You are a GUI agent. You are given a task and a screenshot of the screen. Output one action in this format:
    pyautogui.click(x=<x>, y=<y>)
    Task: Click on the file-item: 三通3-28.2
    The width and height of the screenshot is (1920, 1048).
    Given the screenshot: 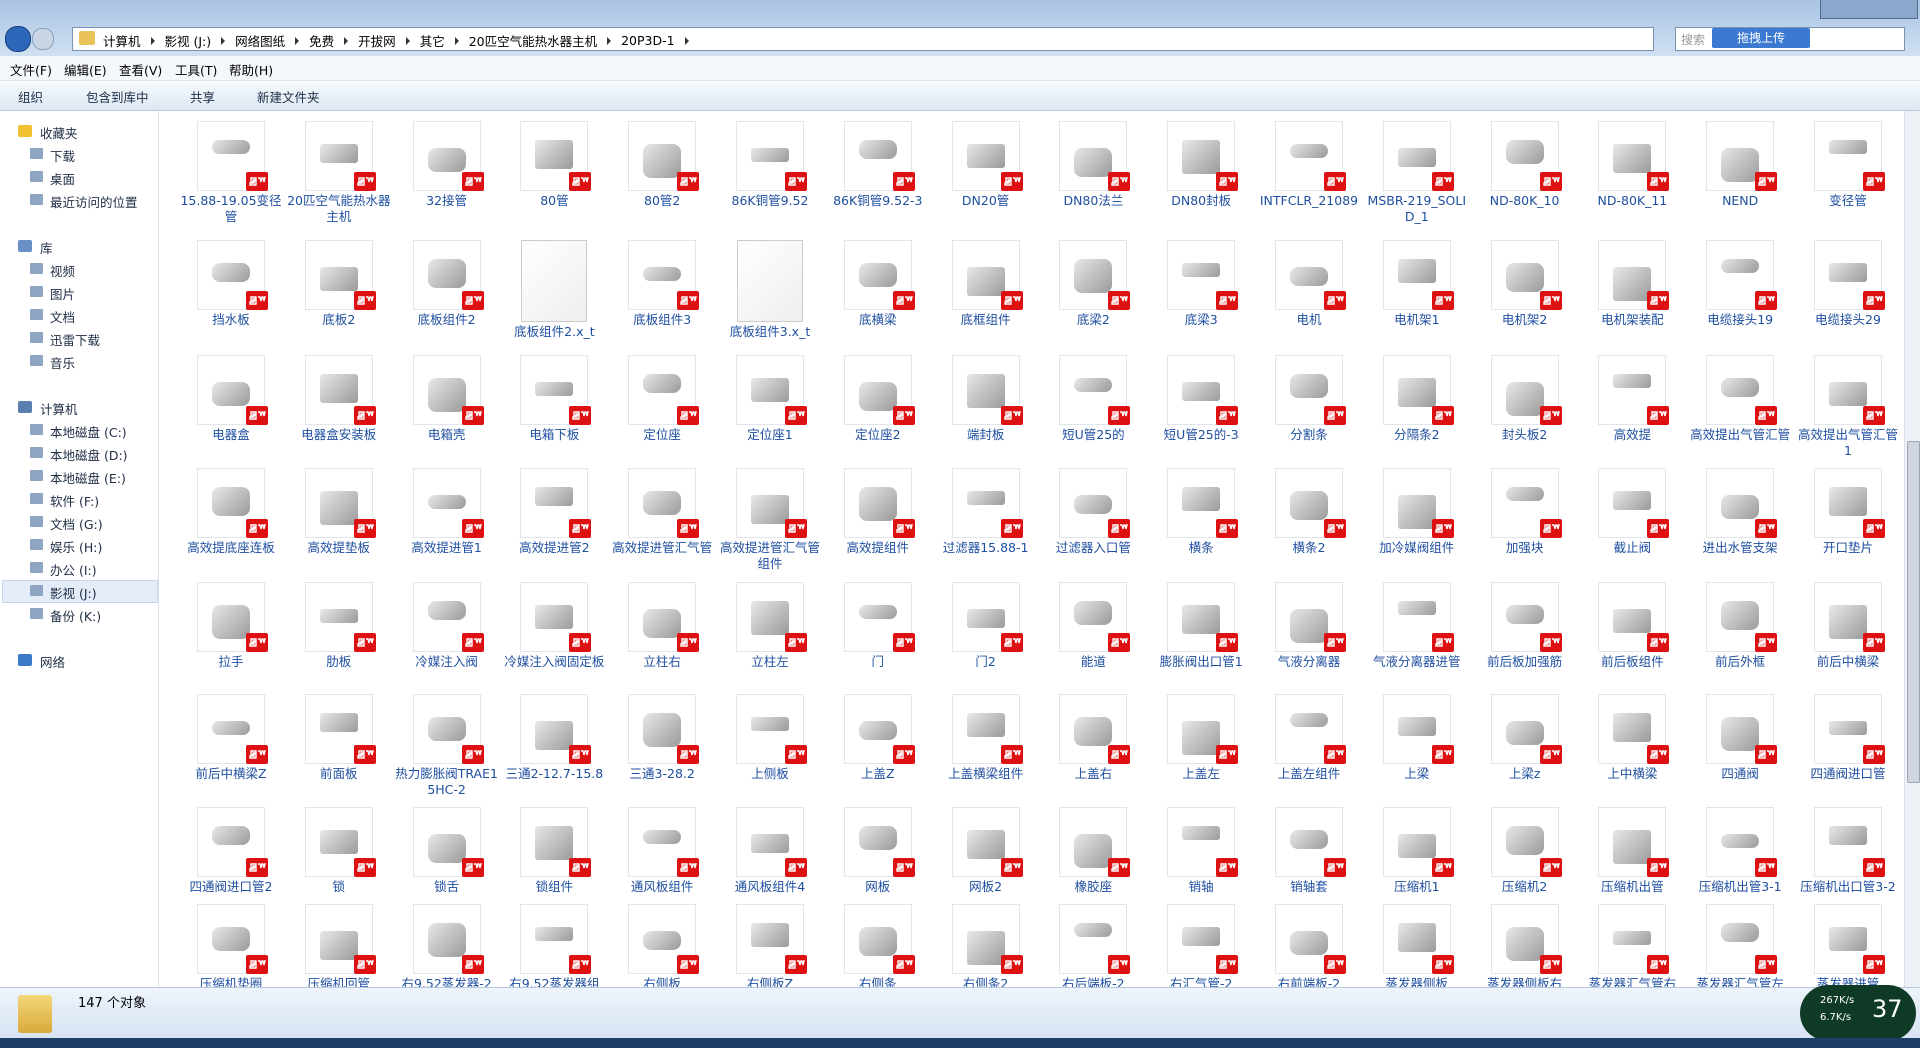 What is the action you would take?
    pyautogui.click(x=662, y=749)
    